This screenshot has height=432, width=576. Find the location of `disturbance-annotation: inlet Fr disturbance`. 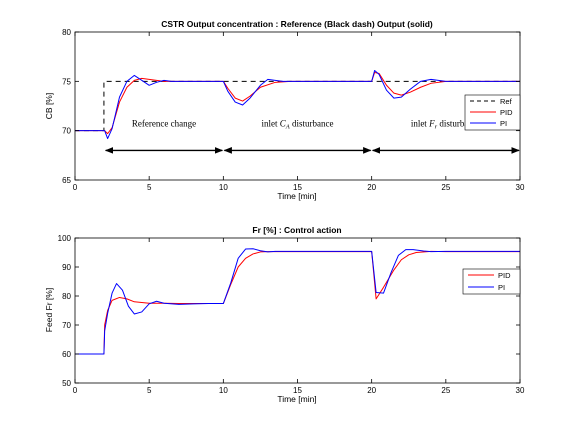

disturbance-annotation: inlet Fr disturbance is located at coordinates (446, 125).